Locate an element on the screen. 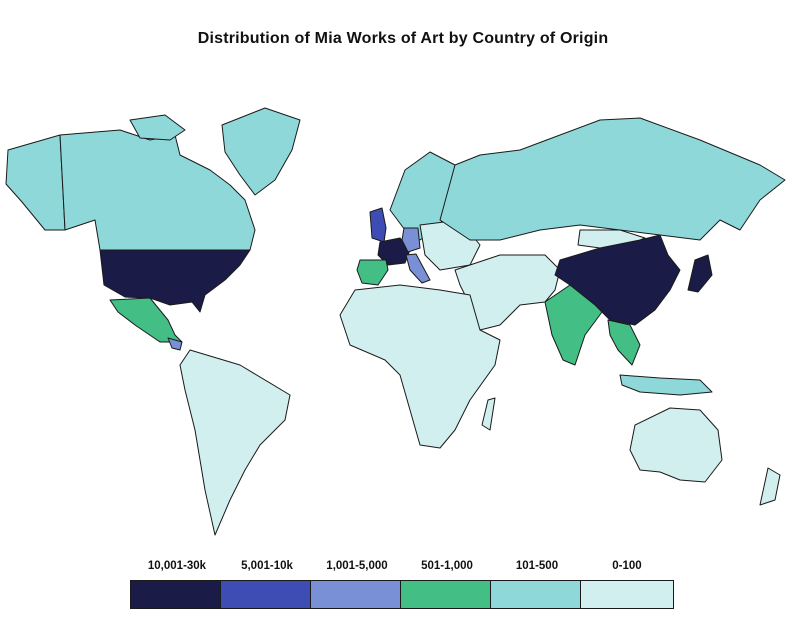 The width and height of the screenshot is (806, 637). region-canada-arctic-islands is located at coordinates (157, 127).